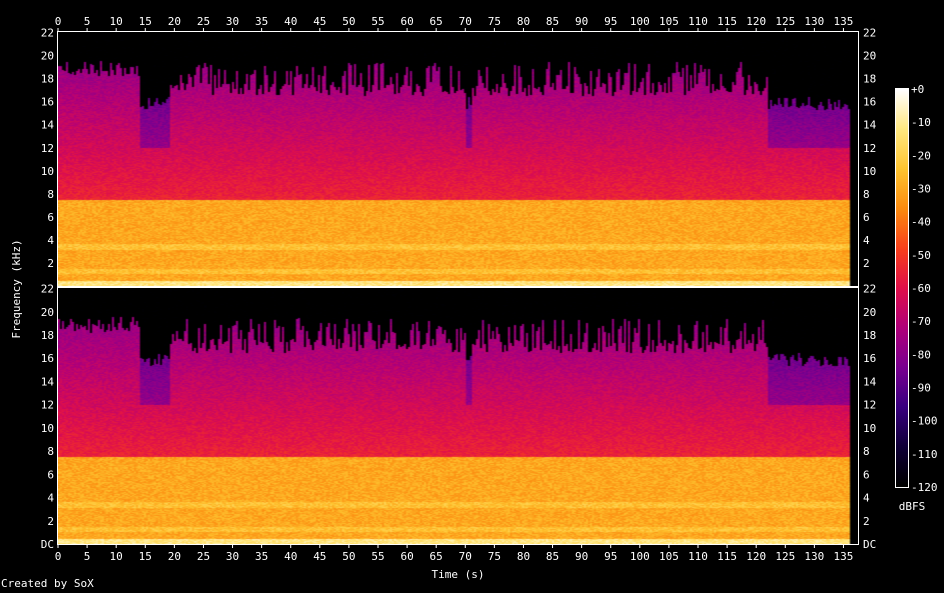  Describe the element at coordinates (844, 21) in the screenshot. I see `x-tick-label-top: 135` at that location.